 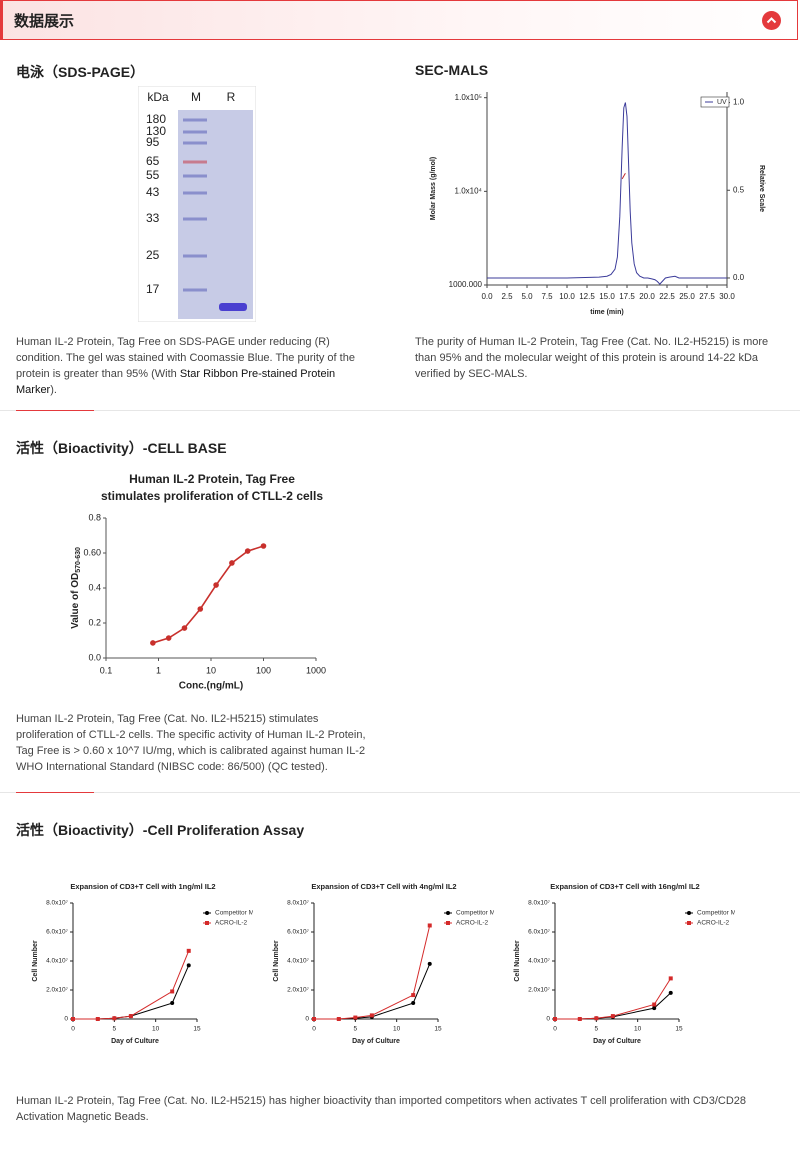 What do you see at coordinates (142, 886) in the screenshot?
I see `chart-title: Expansion of CD3+T Cell with 1ng/ml IL2` at bounding box center [142, 886].